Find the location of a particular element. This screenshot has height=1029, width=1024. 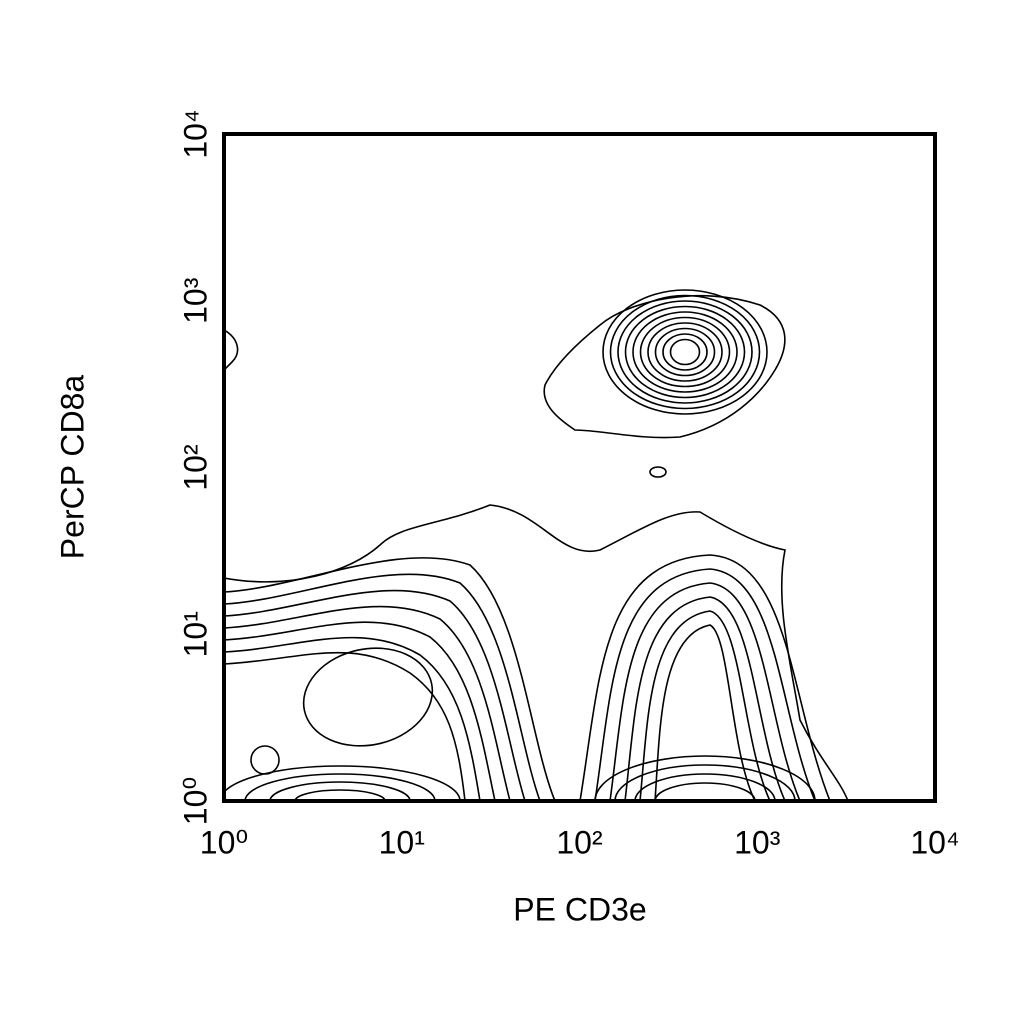

y-tick-label: 10² is located at coordinates (195, 467).